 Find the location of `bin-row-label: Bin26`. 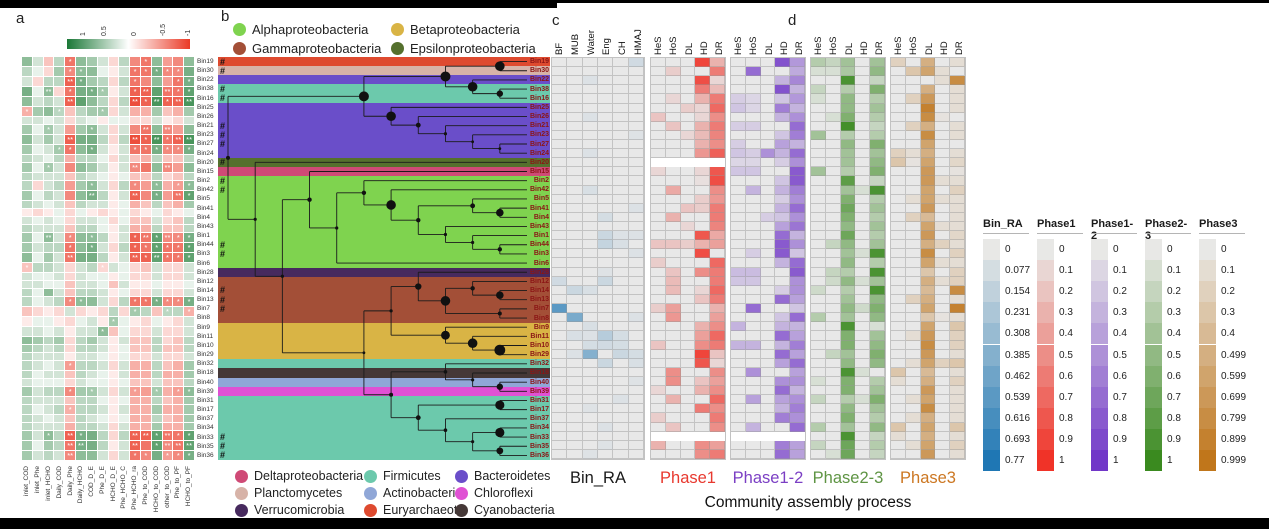

bin-row-label: Bin26 is located at coordinates (205, 116).